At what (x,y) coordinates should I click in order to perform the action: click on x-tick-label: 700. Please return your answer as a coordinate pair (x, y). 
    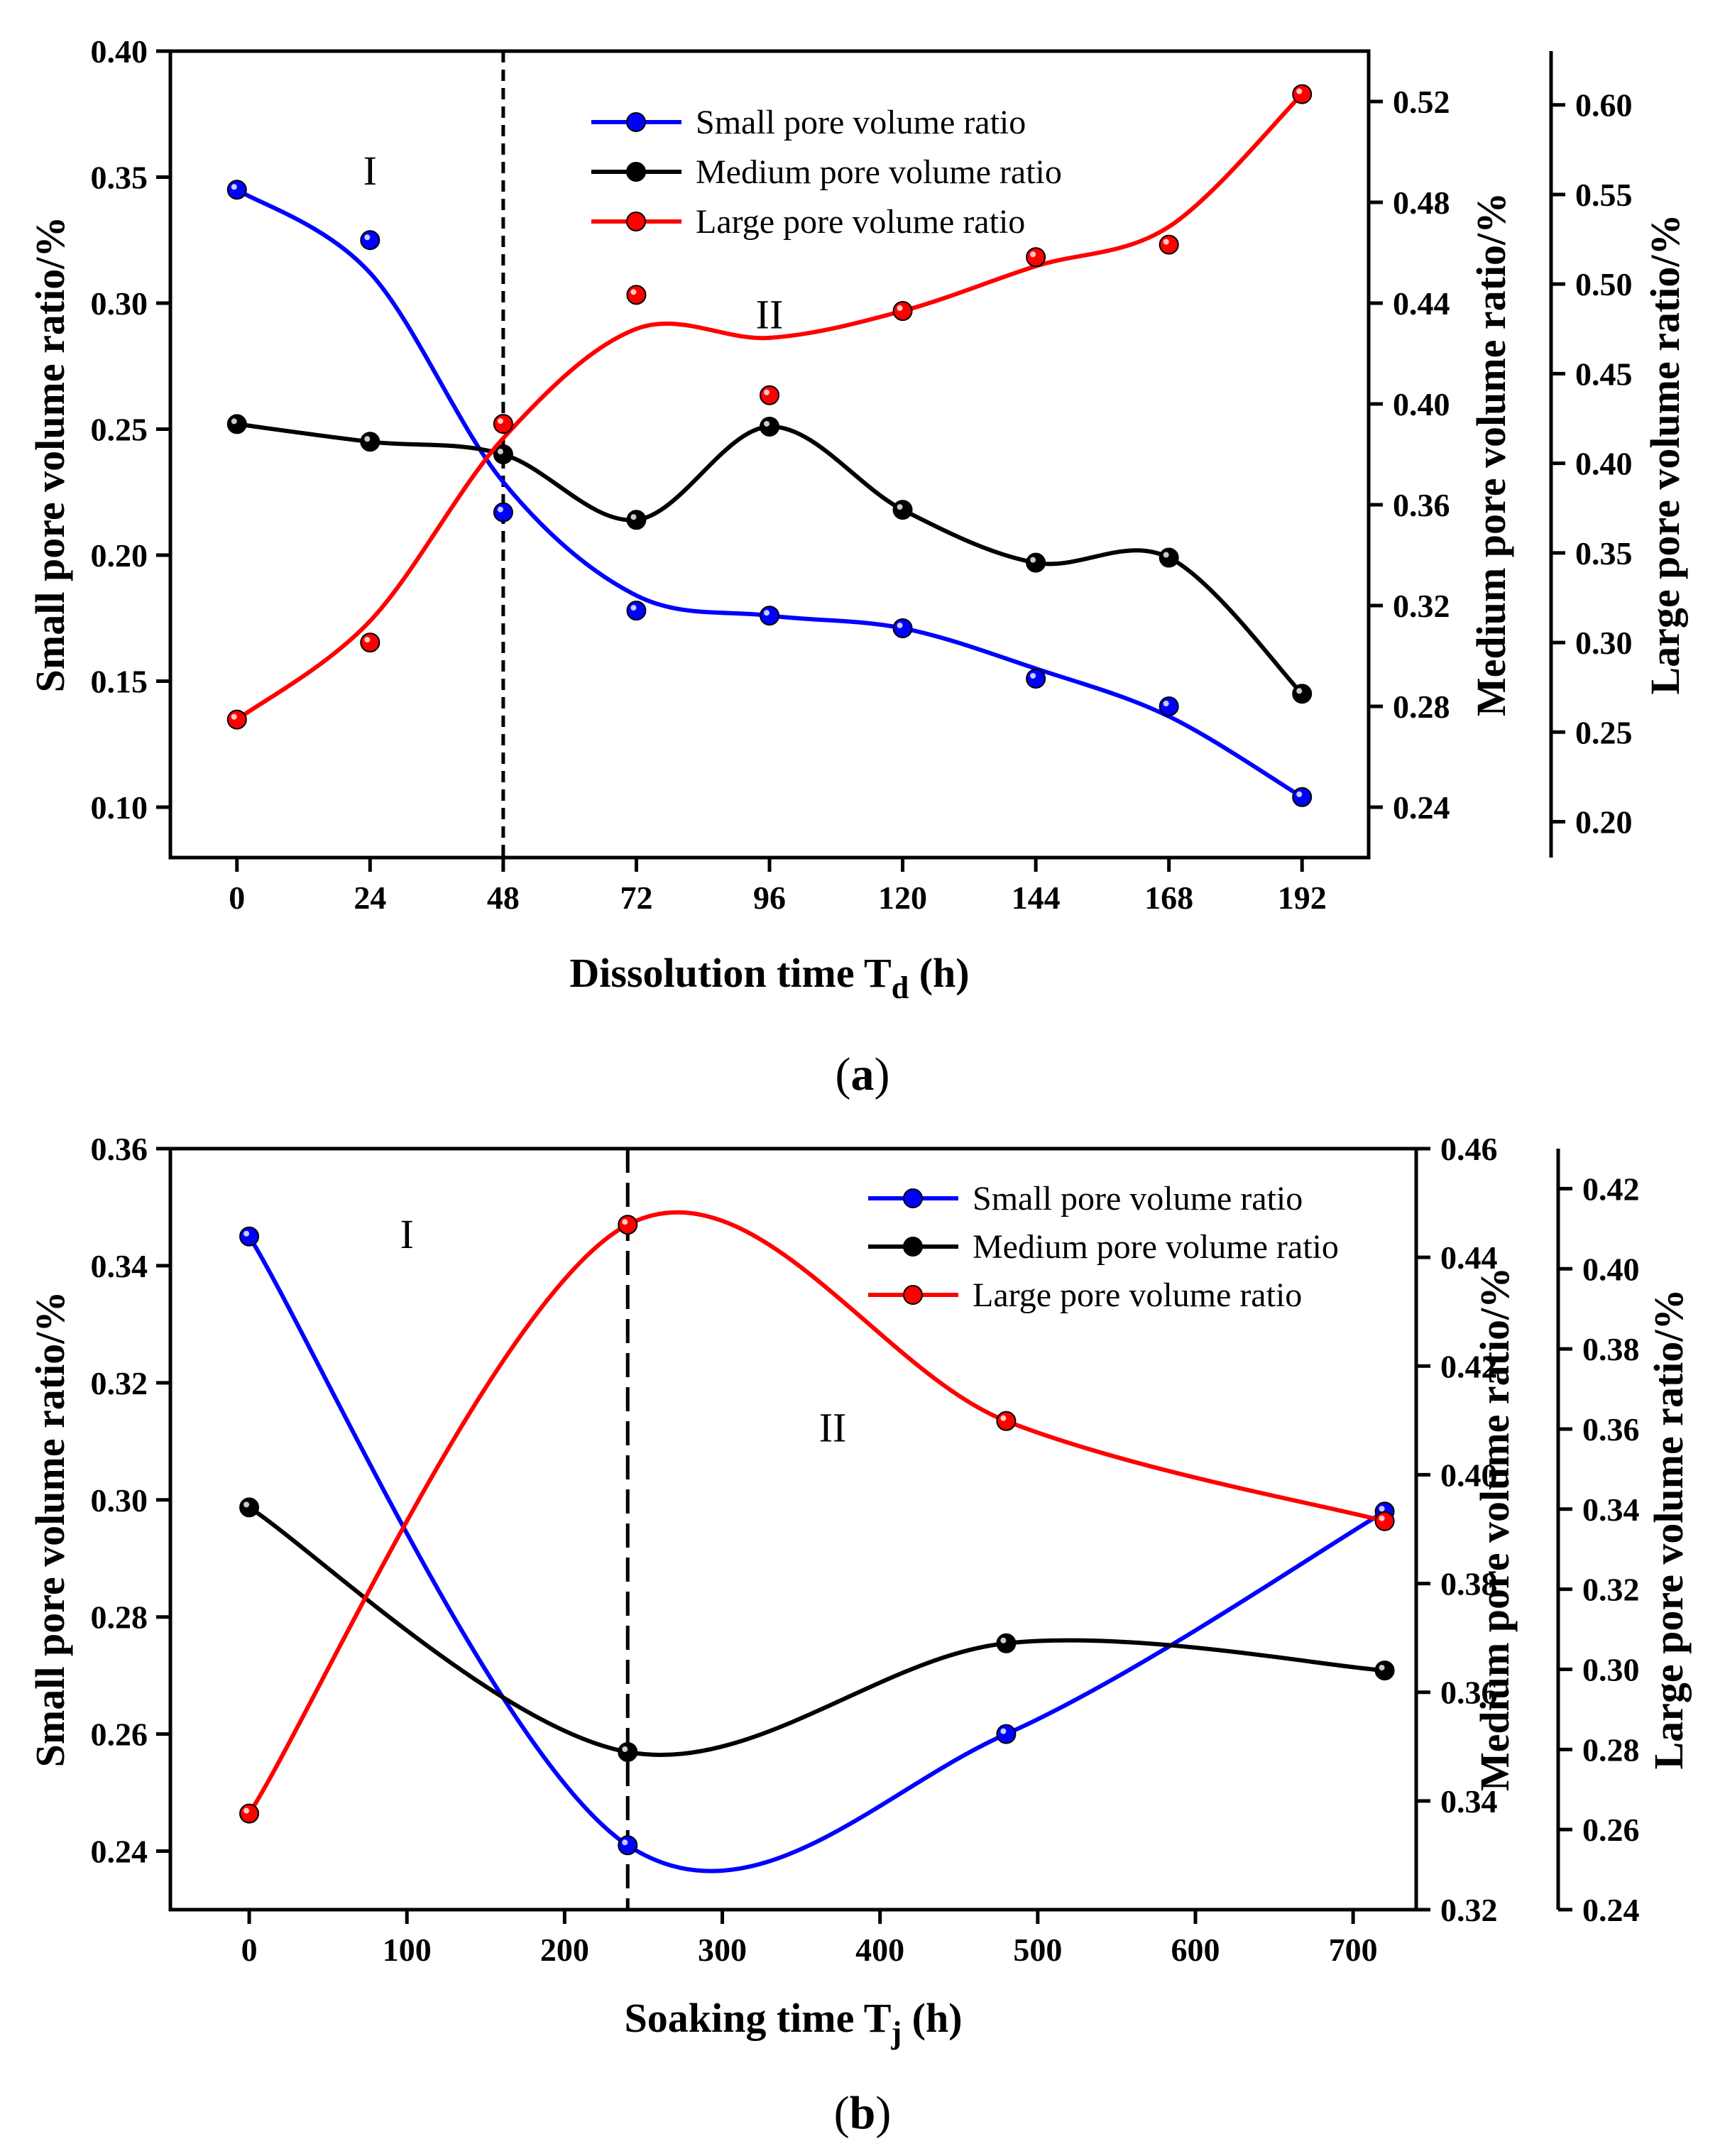
    Looking at the image, I should click on (1354, 1950).